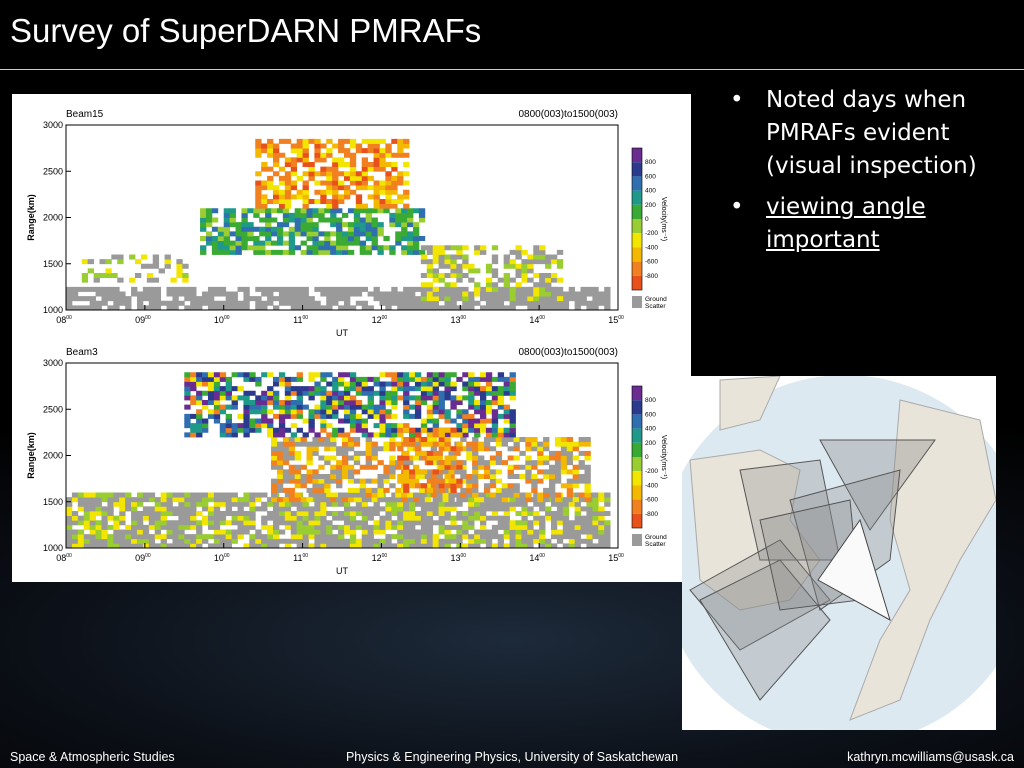 This screenshot has height=768, width=1024. What do you see at coordinates (537, 558) in the screenshot?
I see `x-tick-label: 1400` at bounding box center [537, 558].